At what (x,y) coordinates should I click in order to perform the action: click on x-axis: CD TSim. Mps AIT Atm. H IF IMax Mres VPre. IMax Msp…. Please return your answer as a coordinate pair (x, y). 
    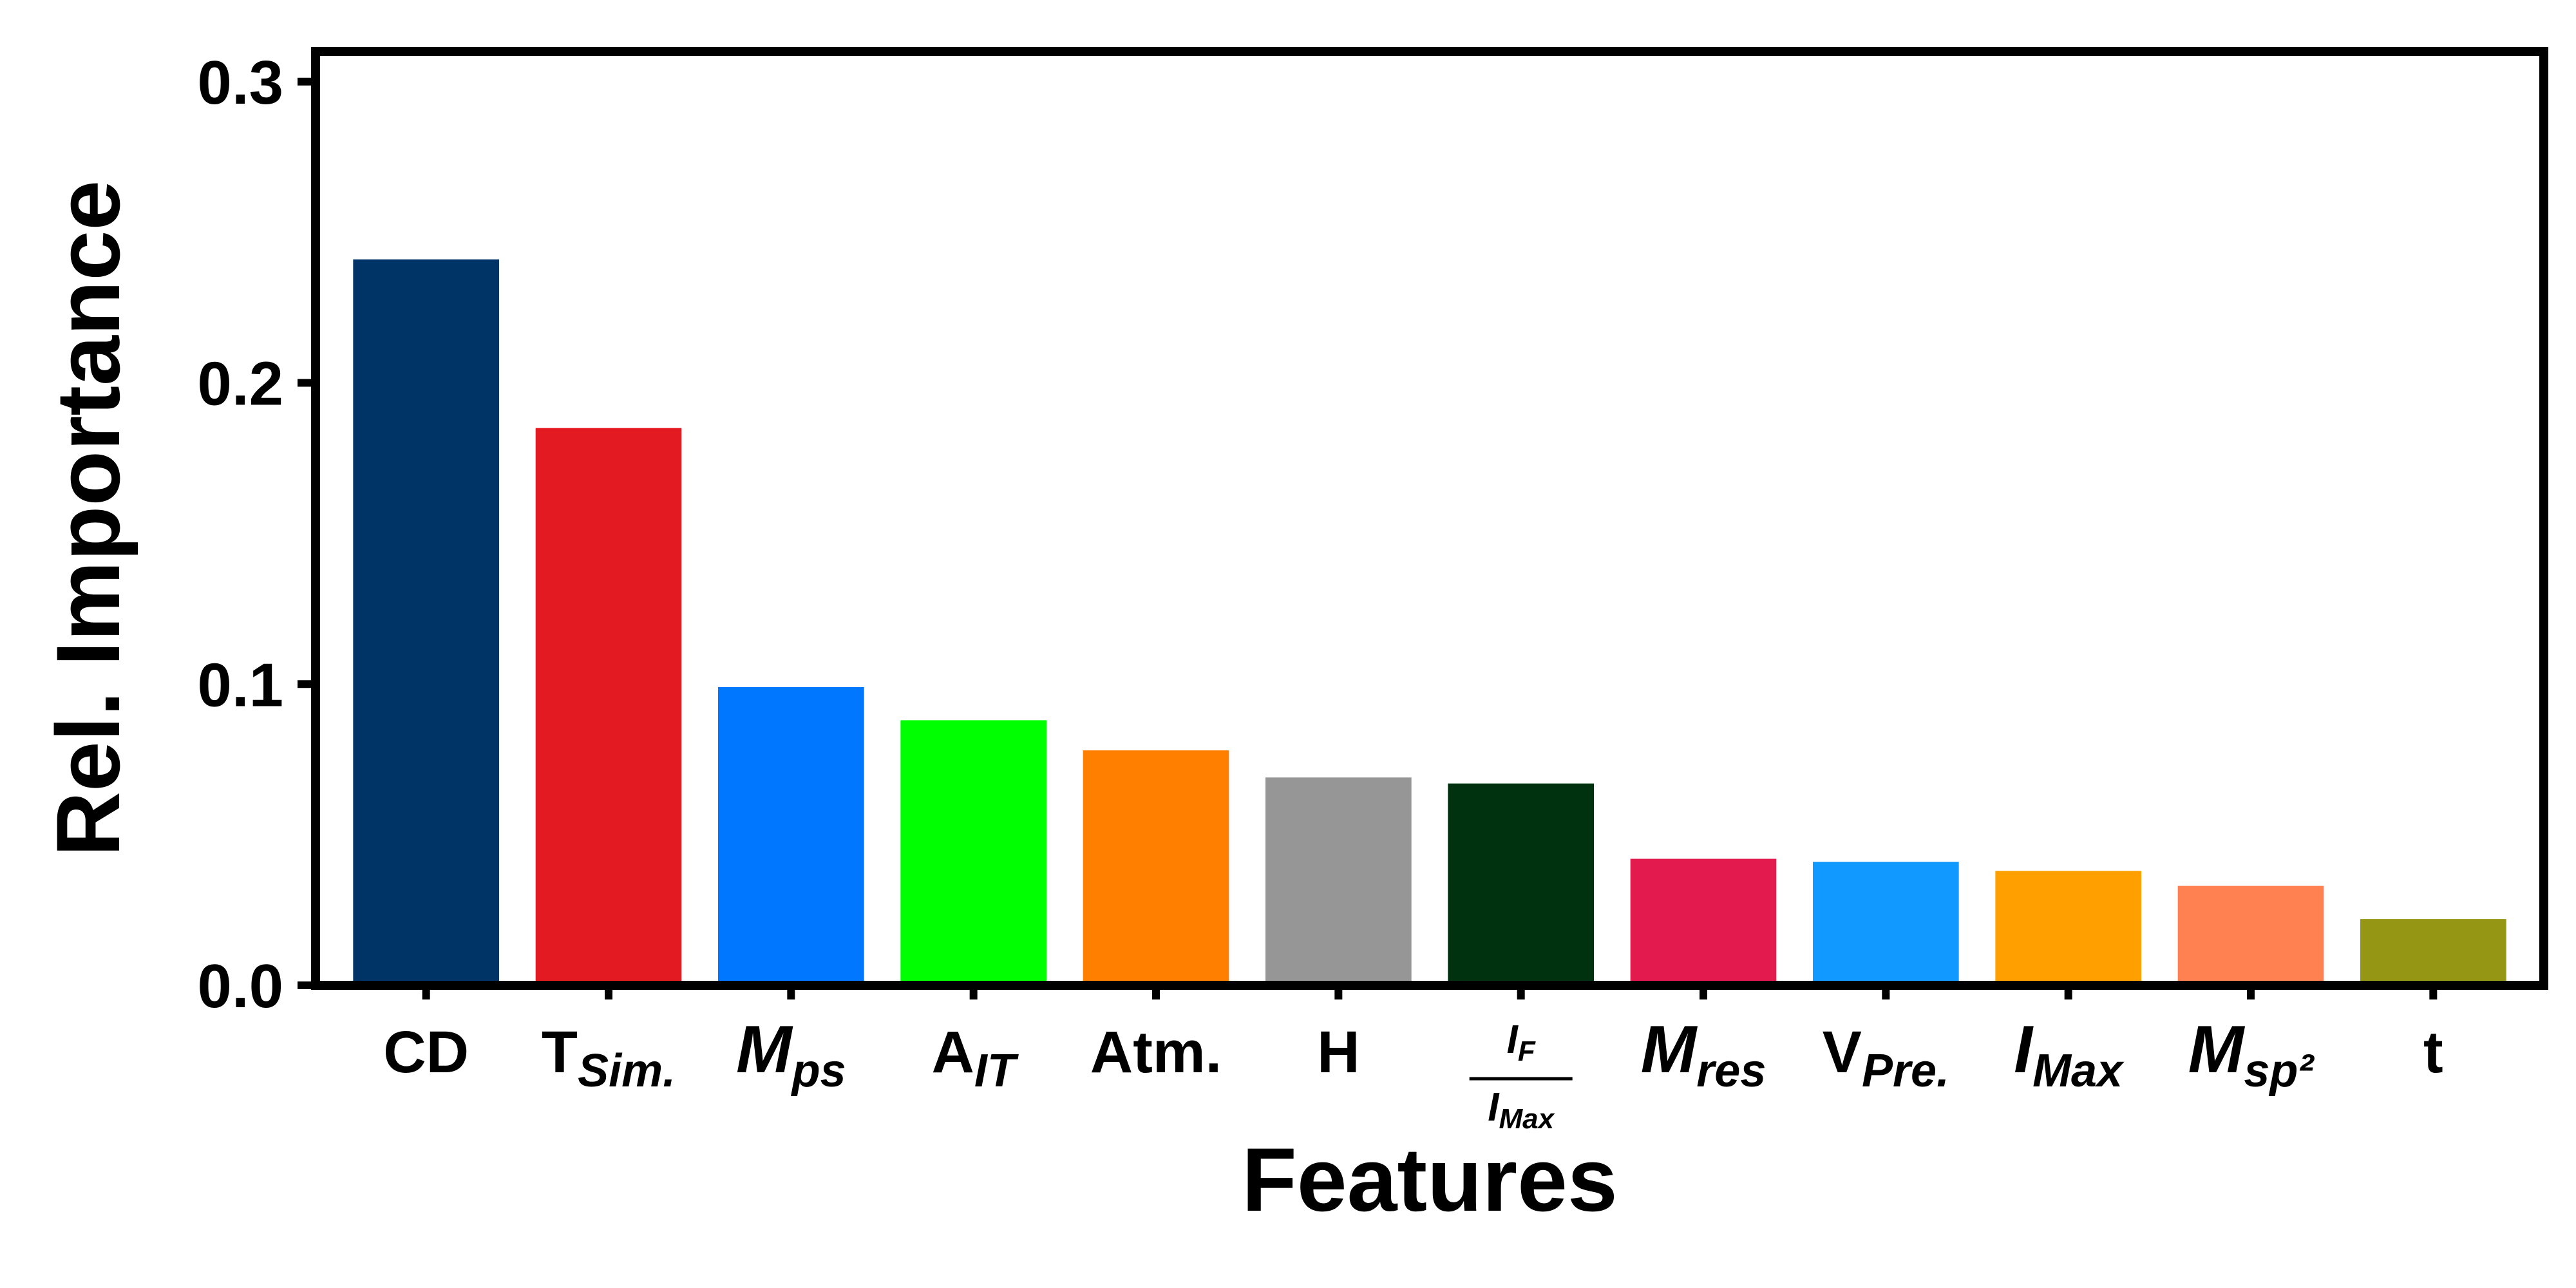
    Looking at the image, I should click on (1413, 1060).